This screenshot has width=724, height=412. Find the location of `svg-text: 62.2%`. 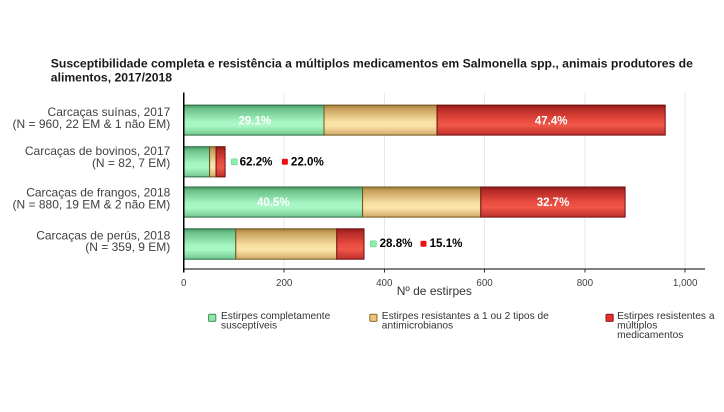

svg-text: 62.2% is located at coordinates (256, 162).